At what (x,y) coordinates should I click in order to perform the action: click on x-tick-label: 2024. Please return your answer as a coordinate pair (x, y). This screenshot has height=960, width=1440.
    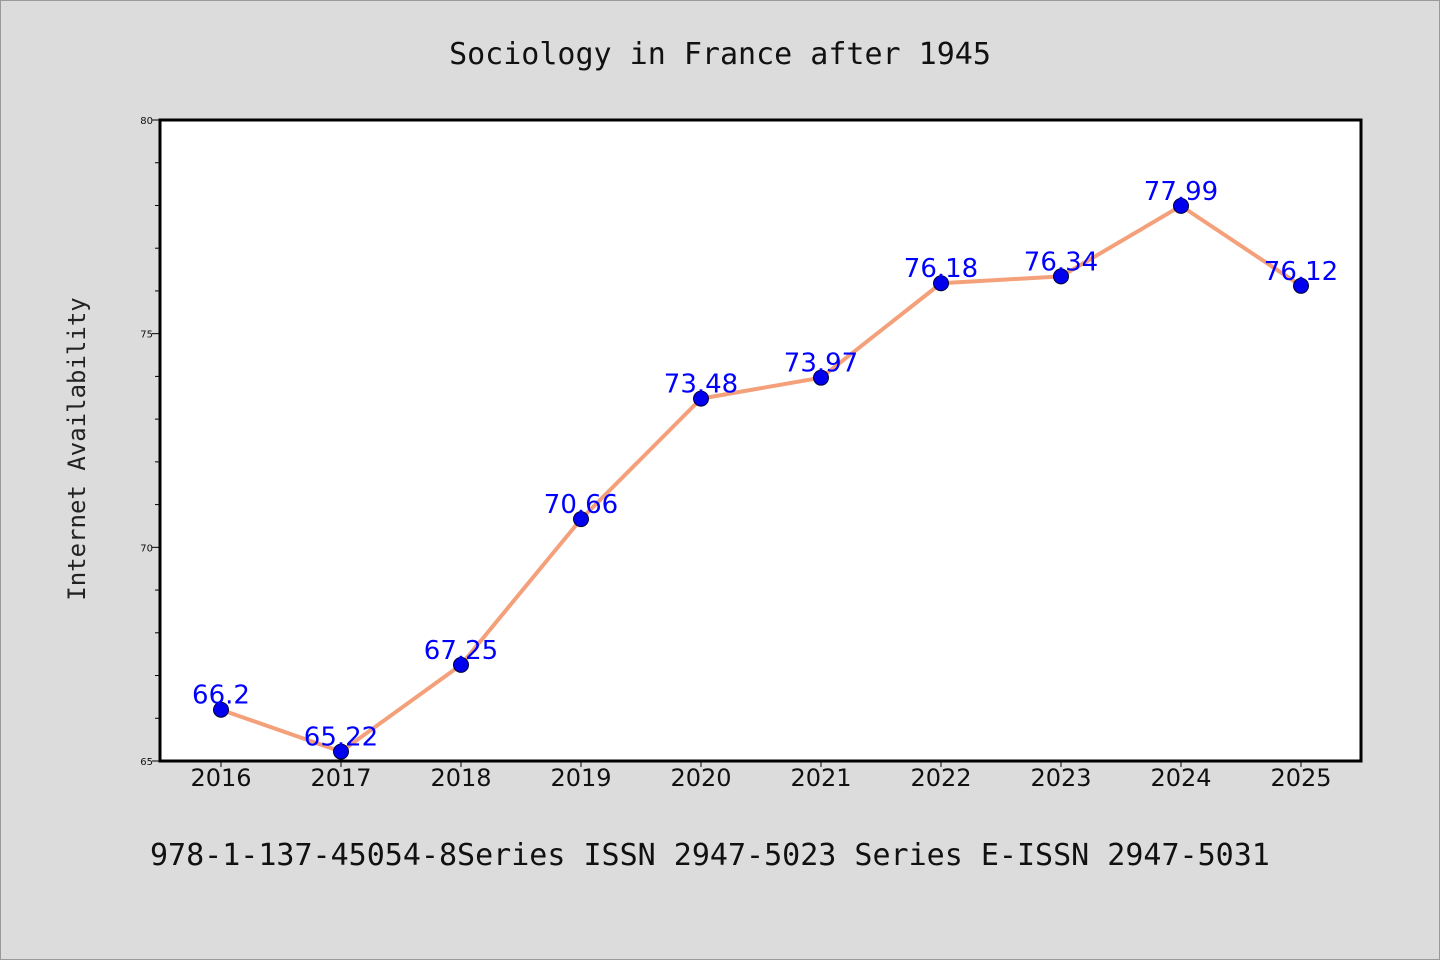
    Looking at the image, I should click on (1180, 778).